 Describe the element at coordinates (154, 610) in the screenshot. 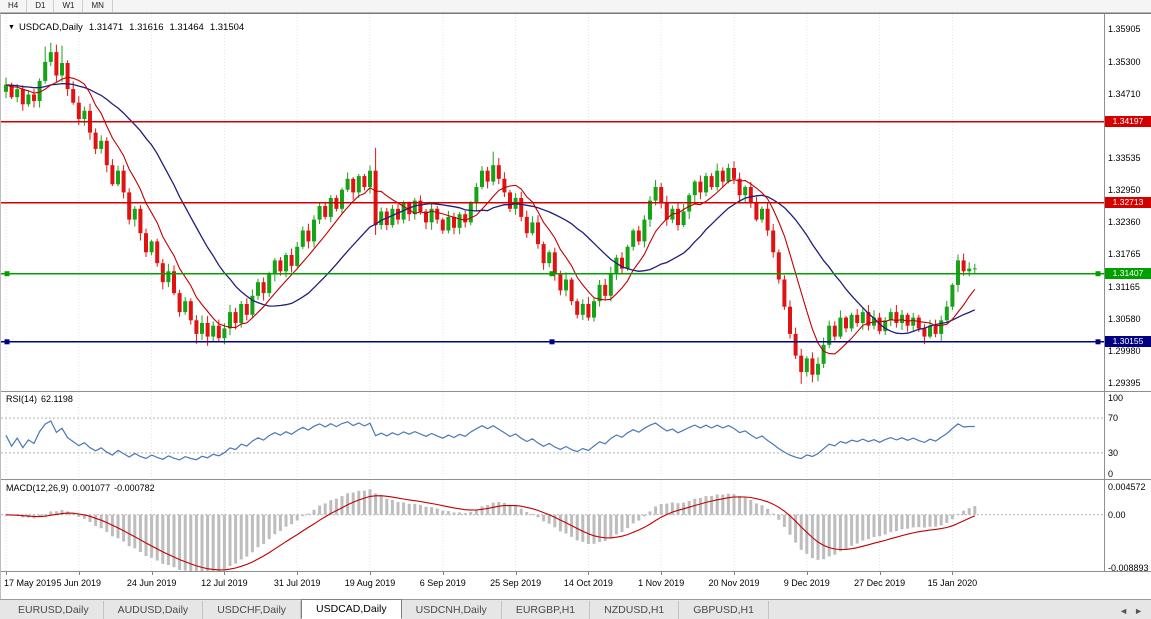

I see `chart-tab-audusd-daily: AUDUSD,Daily` at that location.